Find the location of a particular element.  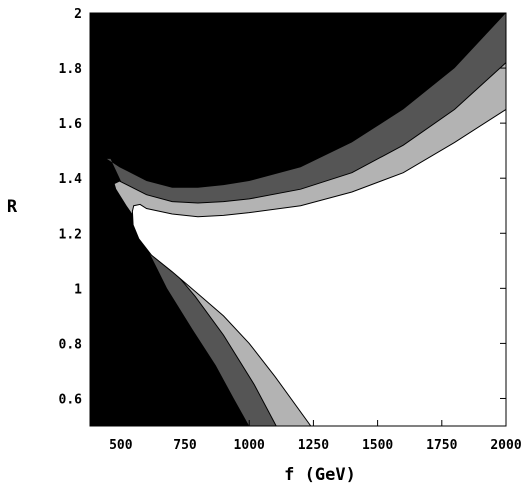

y-axis-label: R is located at coordinates (12, 207).